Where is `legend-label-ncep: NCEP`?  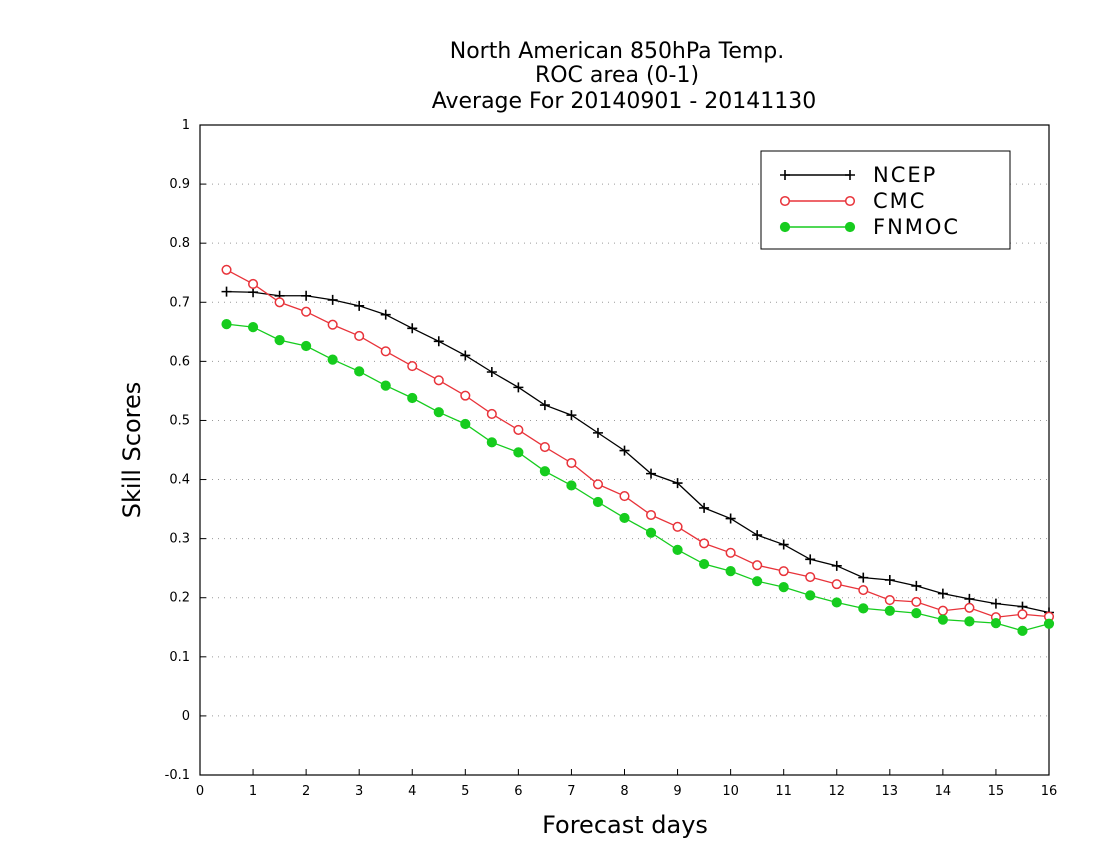 legend-label-ncep: NCEP is located at coordinates (905, 175).